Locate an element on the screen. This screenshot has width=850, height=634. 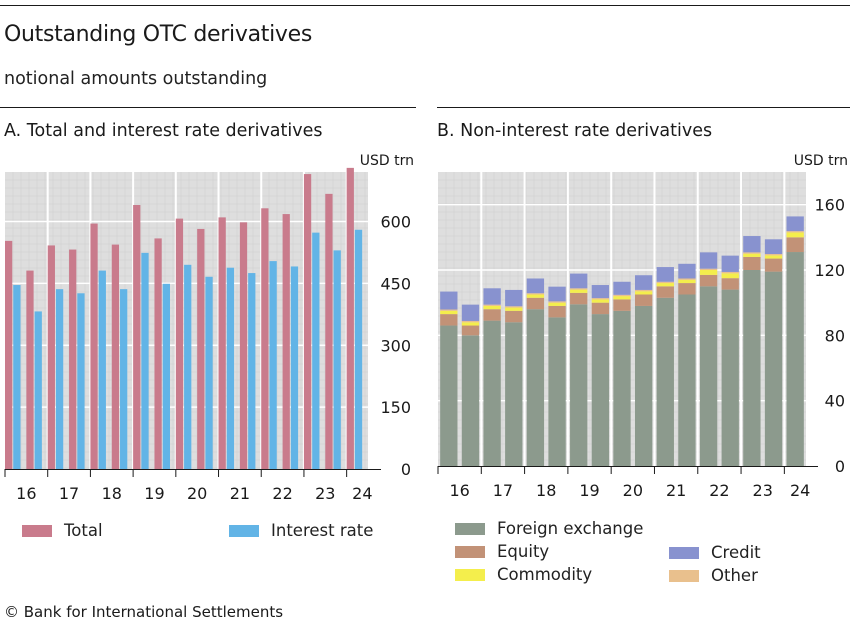
legend-swatch-interest-rate is located at coordinates (244, 530).